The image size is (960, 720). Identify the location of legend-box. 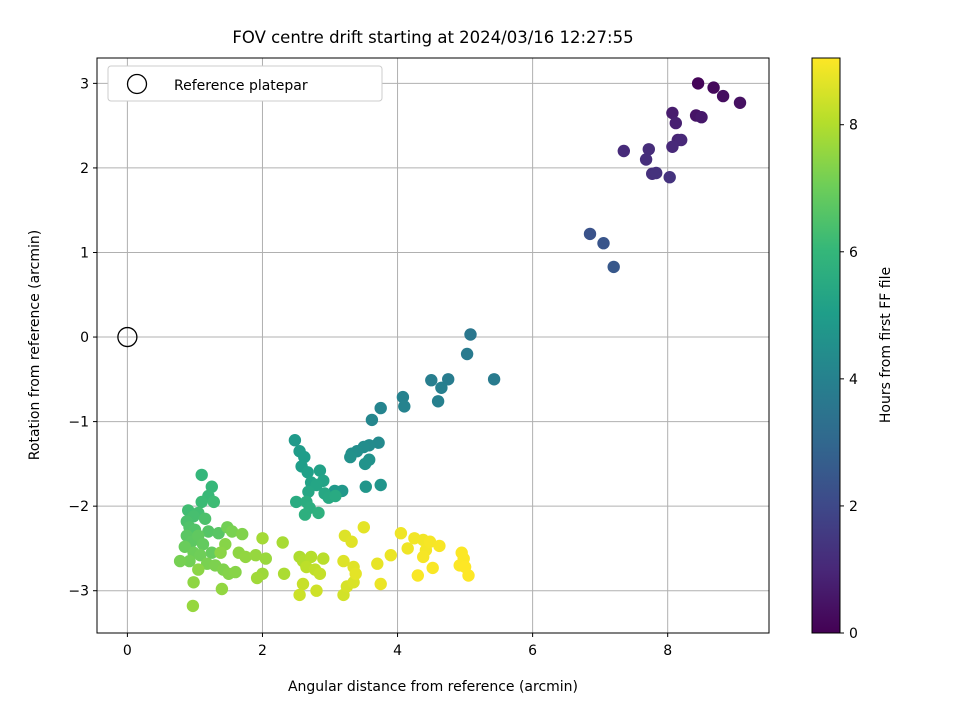
(245, 83).